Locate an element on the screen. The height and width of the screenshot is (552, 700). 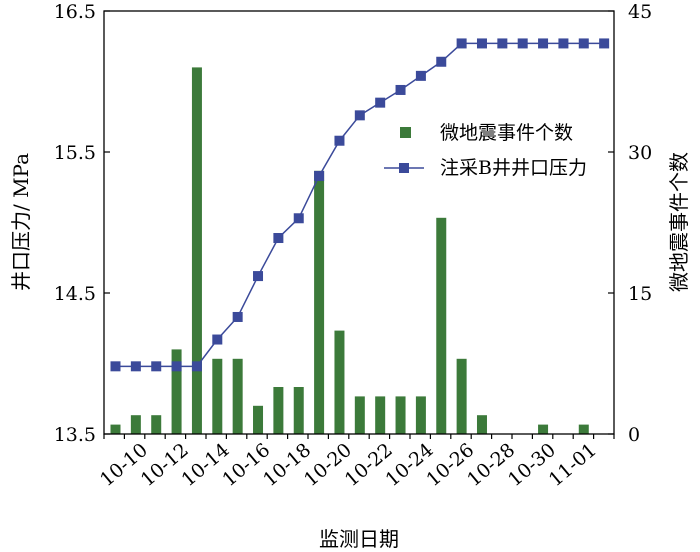
legend-bar-swatch is located at coordinates (405, 132).